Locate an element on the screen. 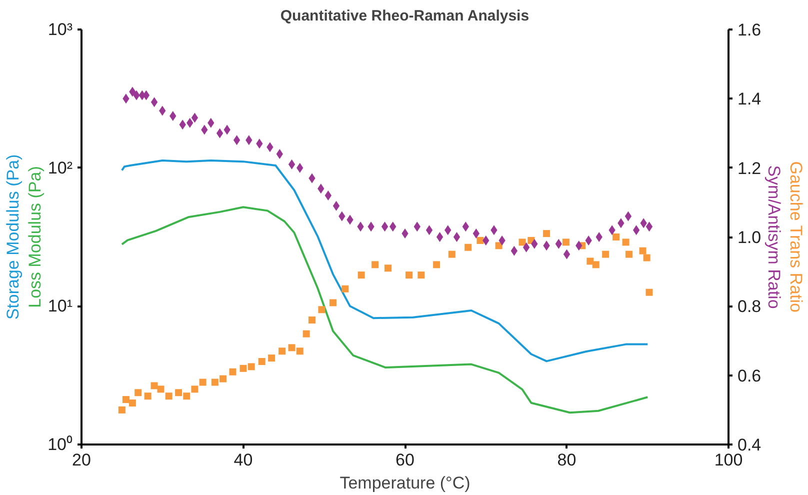  y2-tick-label: 1.6 is located at coordinates (750, 30).